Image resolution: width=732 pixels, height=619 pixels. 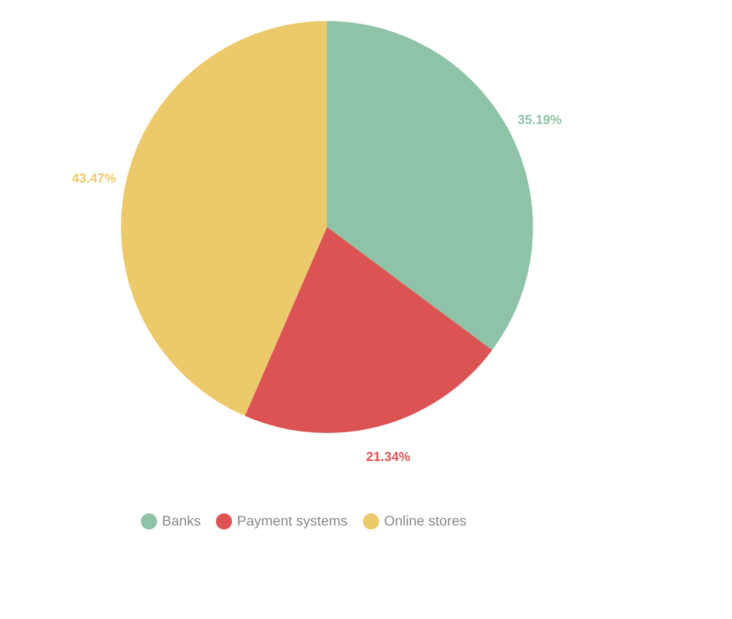 I want to click on legend-label: Banks, so click(x=181, y=520).